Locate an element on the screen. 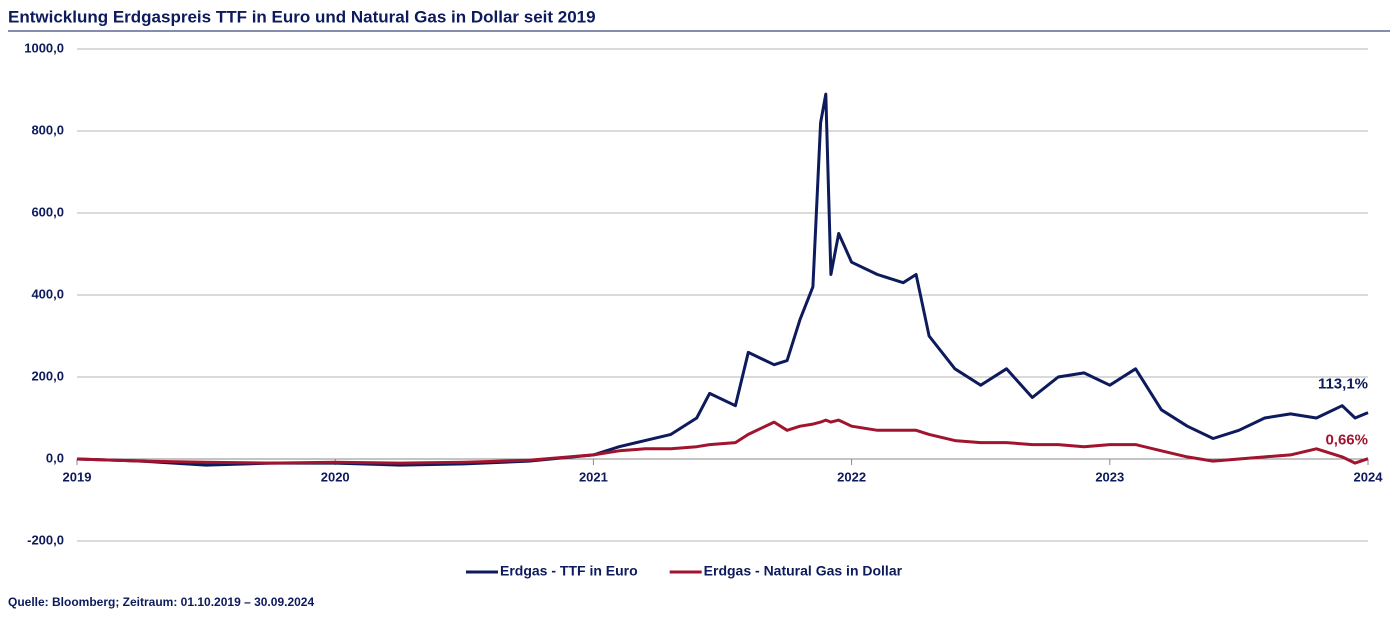 This screenshot has height=625, width=1400. x-tick-label: 2022 is located at coordinates (851, 476).